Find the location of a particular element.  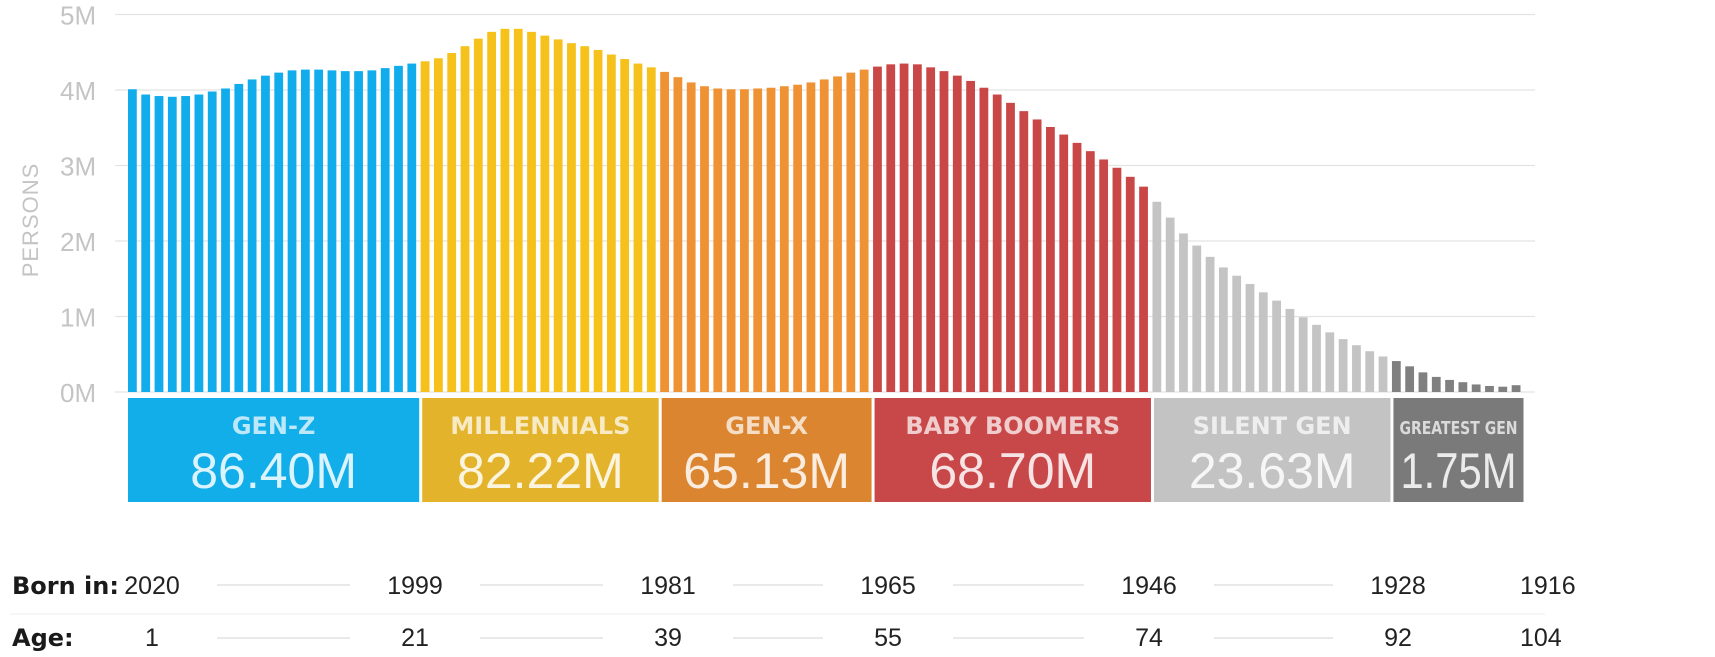

age-value: 74 is located at coordinates (1149, 638).